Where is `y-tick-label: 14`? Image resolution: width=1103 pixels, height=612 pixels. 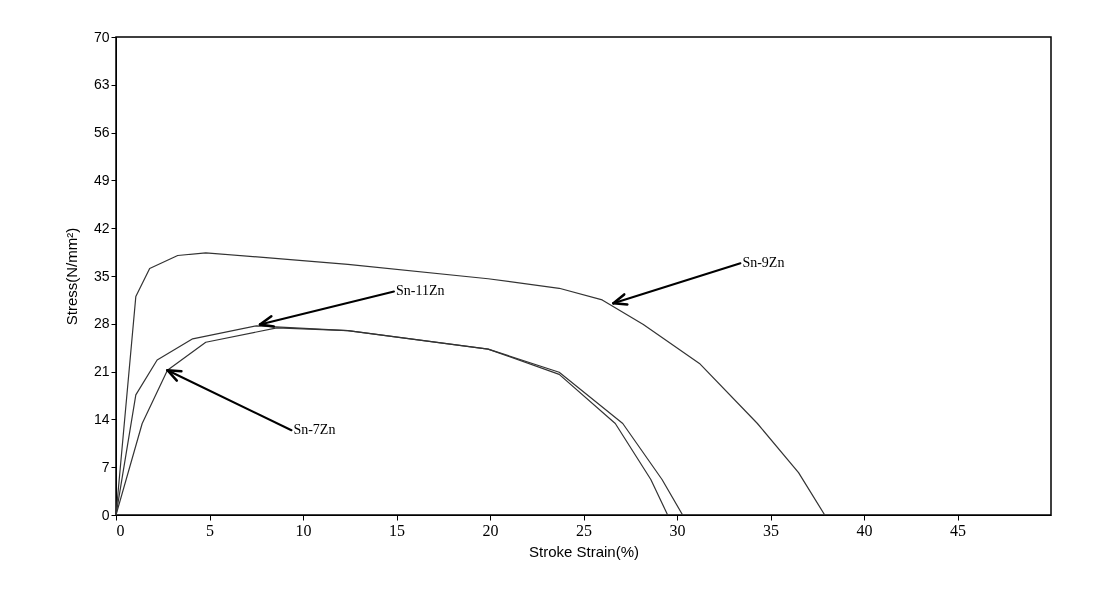 y-tick-label: 14 is located at coordinates (101, 418).